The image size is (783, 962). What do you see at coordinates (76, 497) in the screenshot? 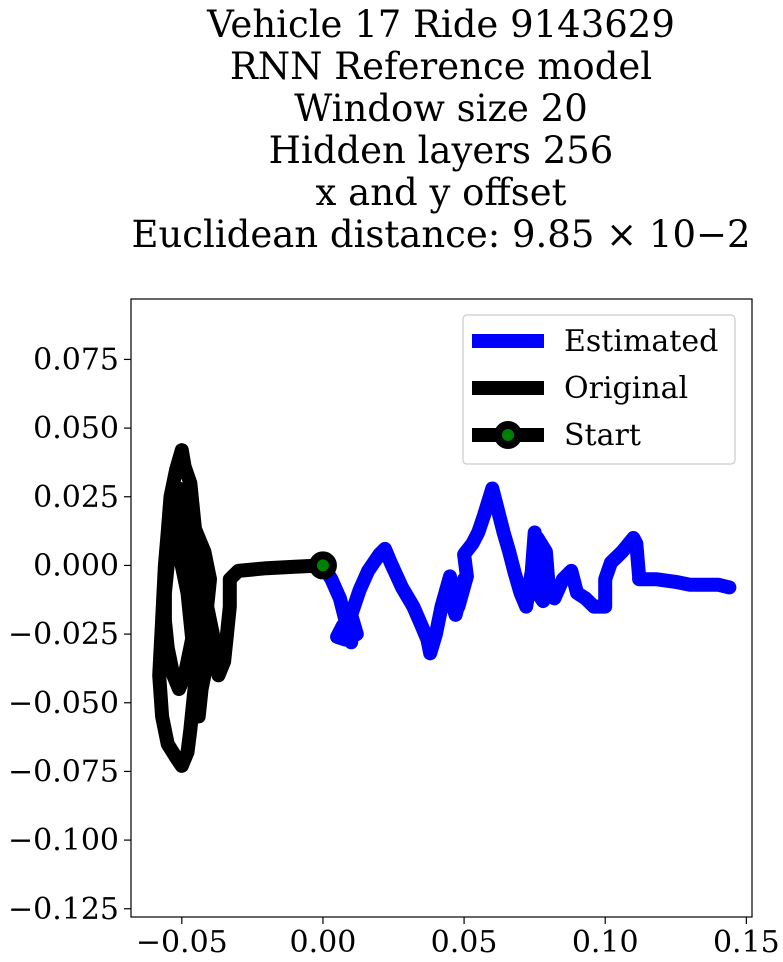
I see `y-tick-label: 0.025` at bounding box center [76, 497].